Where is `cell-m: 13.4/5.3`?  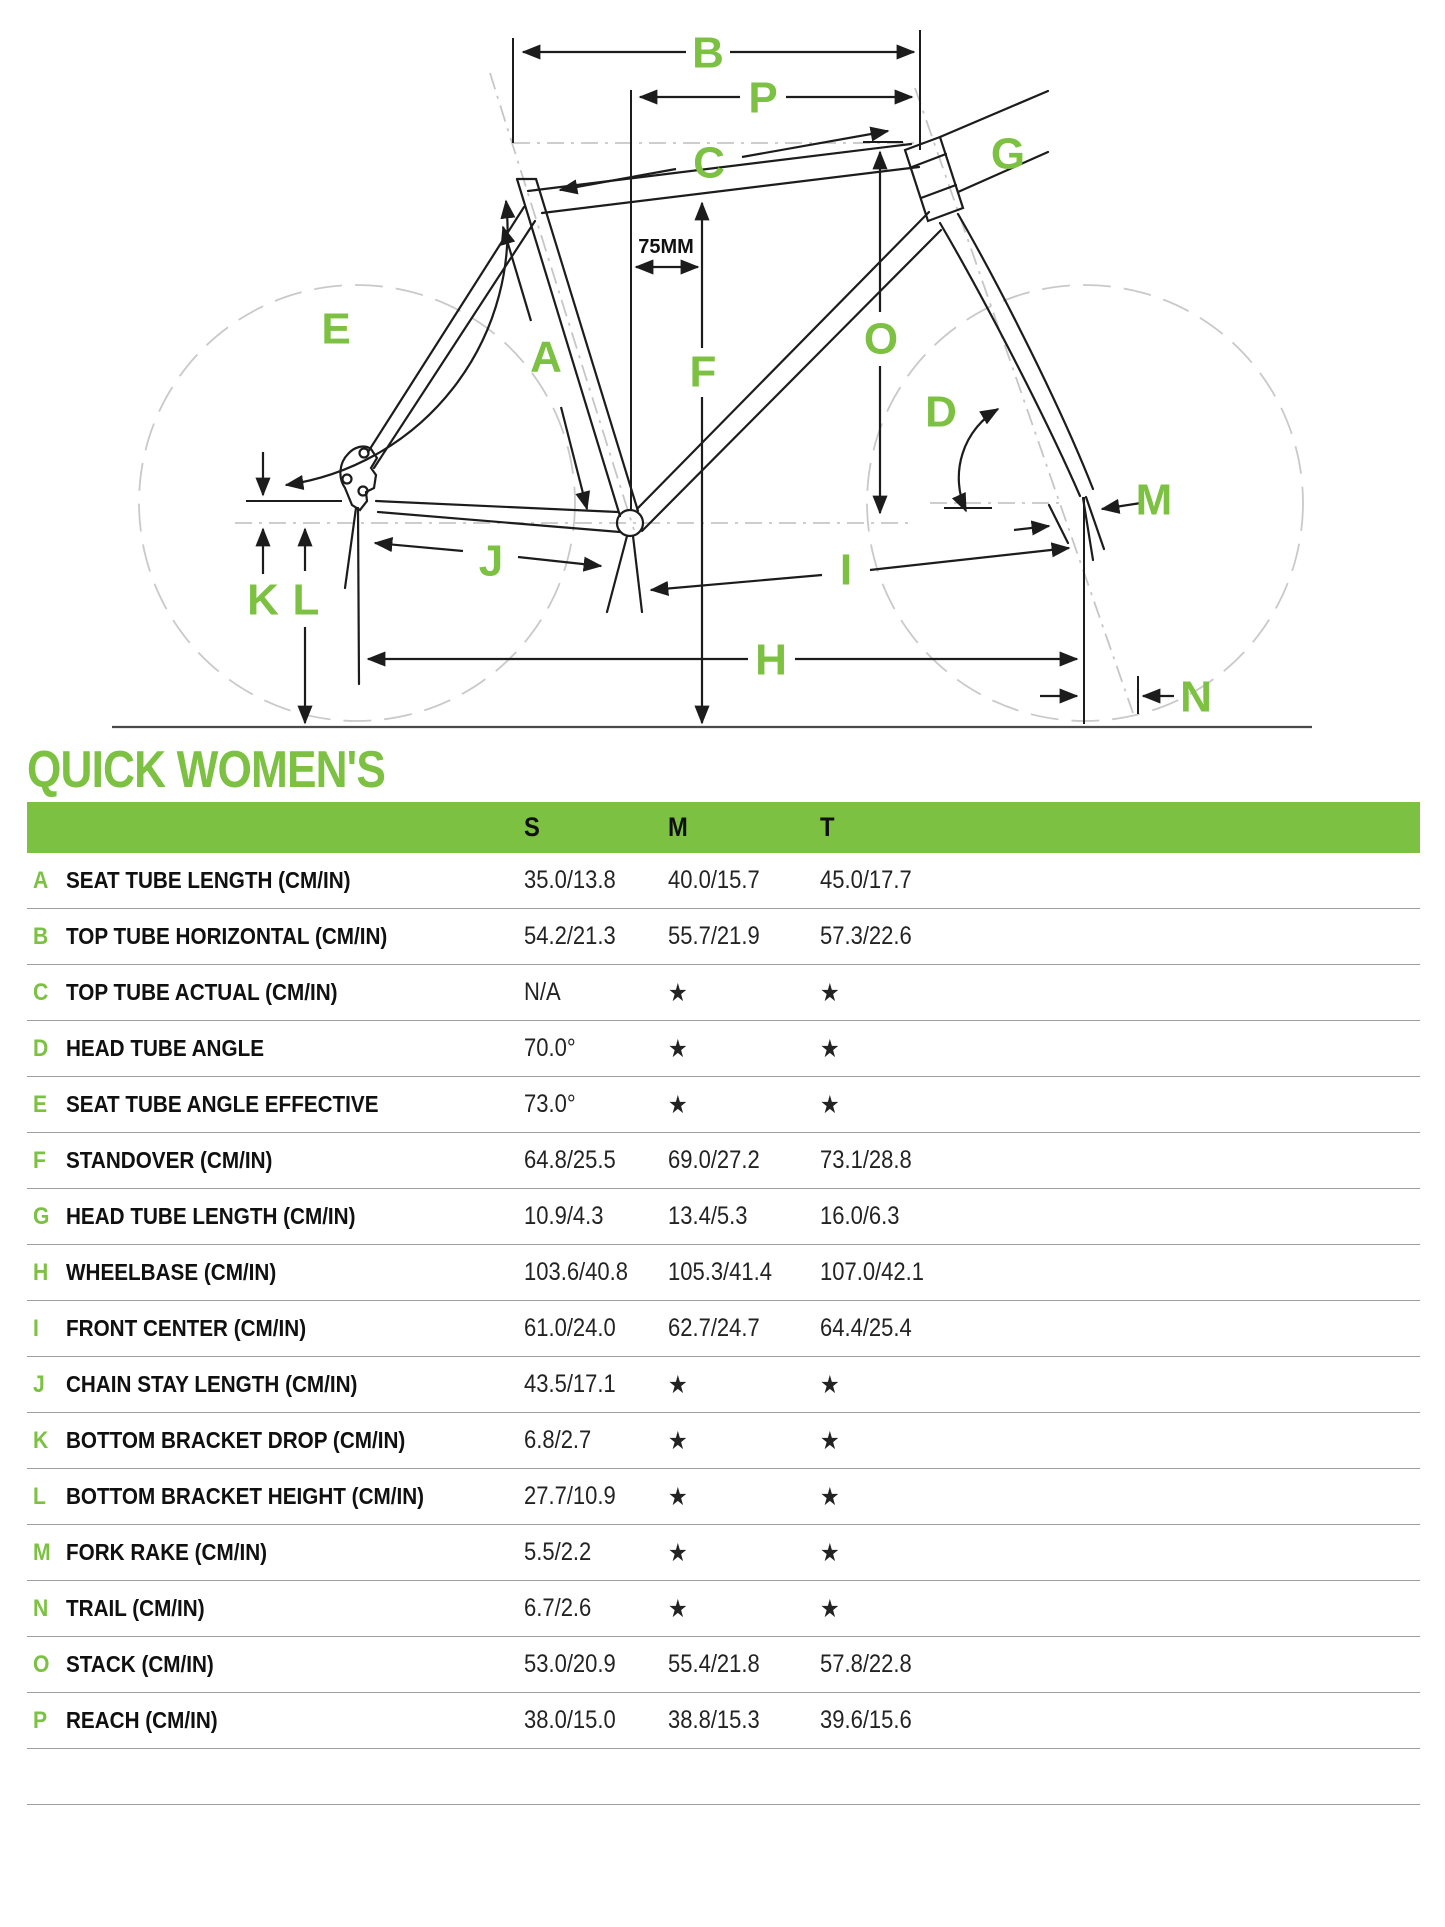 cell-m: 13.4/5.3 is located at coordinates (708, 1216).